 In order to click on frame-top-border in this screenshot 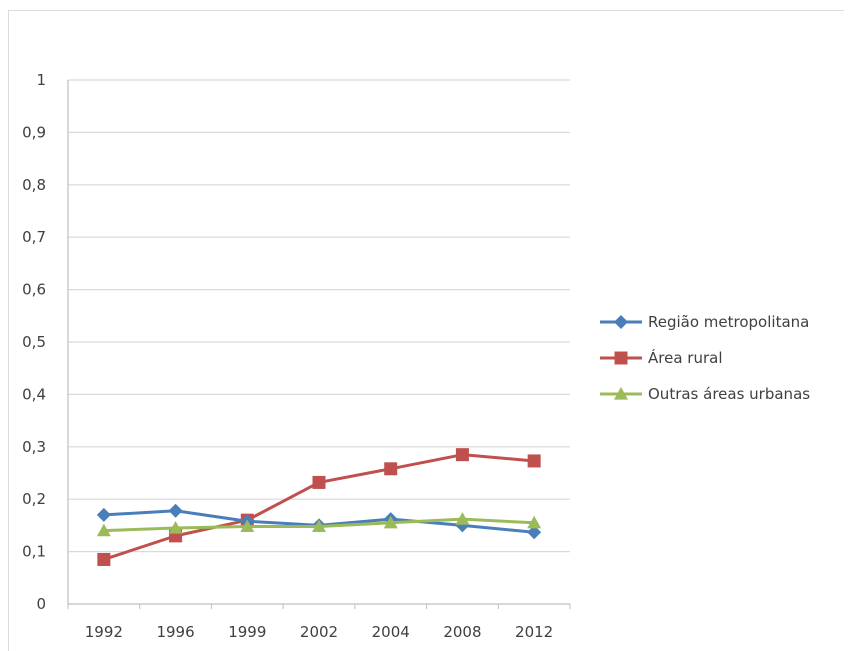, I will do `click(426, 10)`.